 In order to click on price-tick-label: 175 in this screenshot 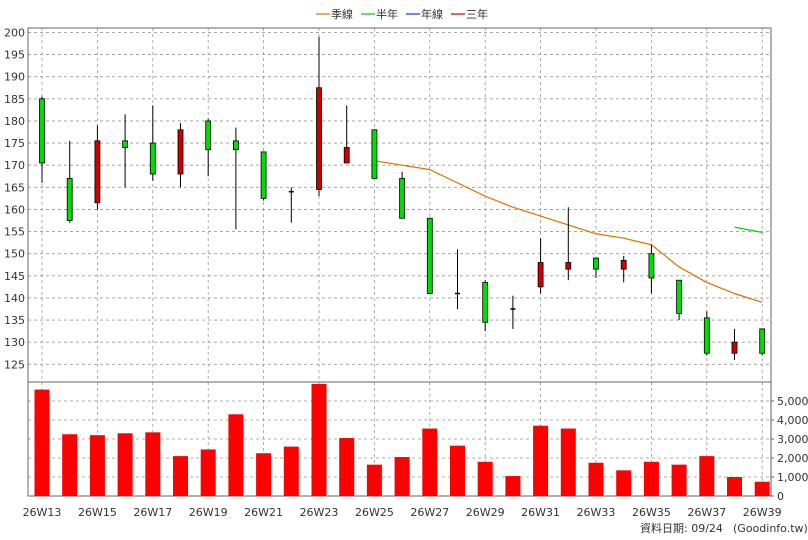, I will do `click(14, 143)`.